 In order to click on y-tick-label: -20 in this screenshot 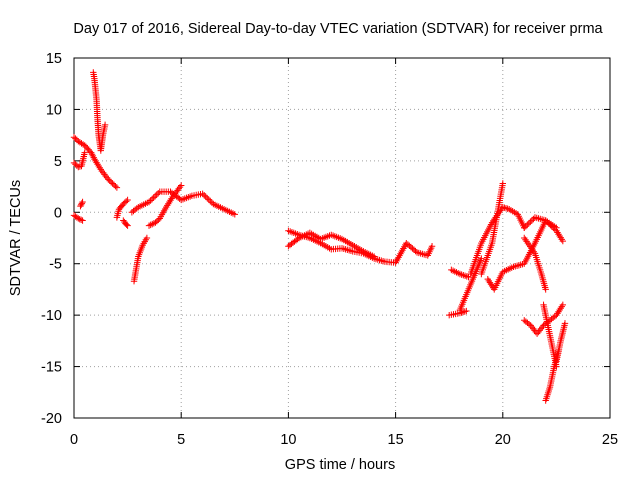, I will do `click(51, 419)`.